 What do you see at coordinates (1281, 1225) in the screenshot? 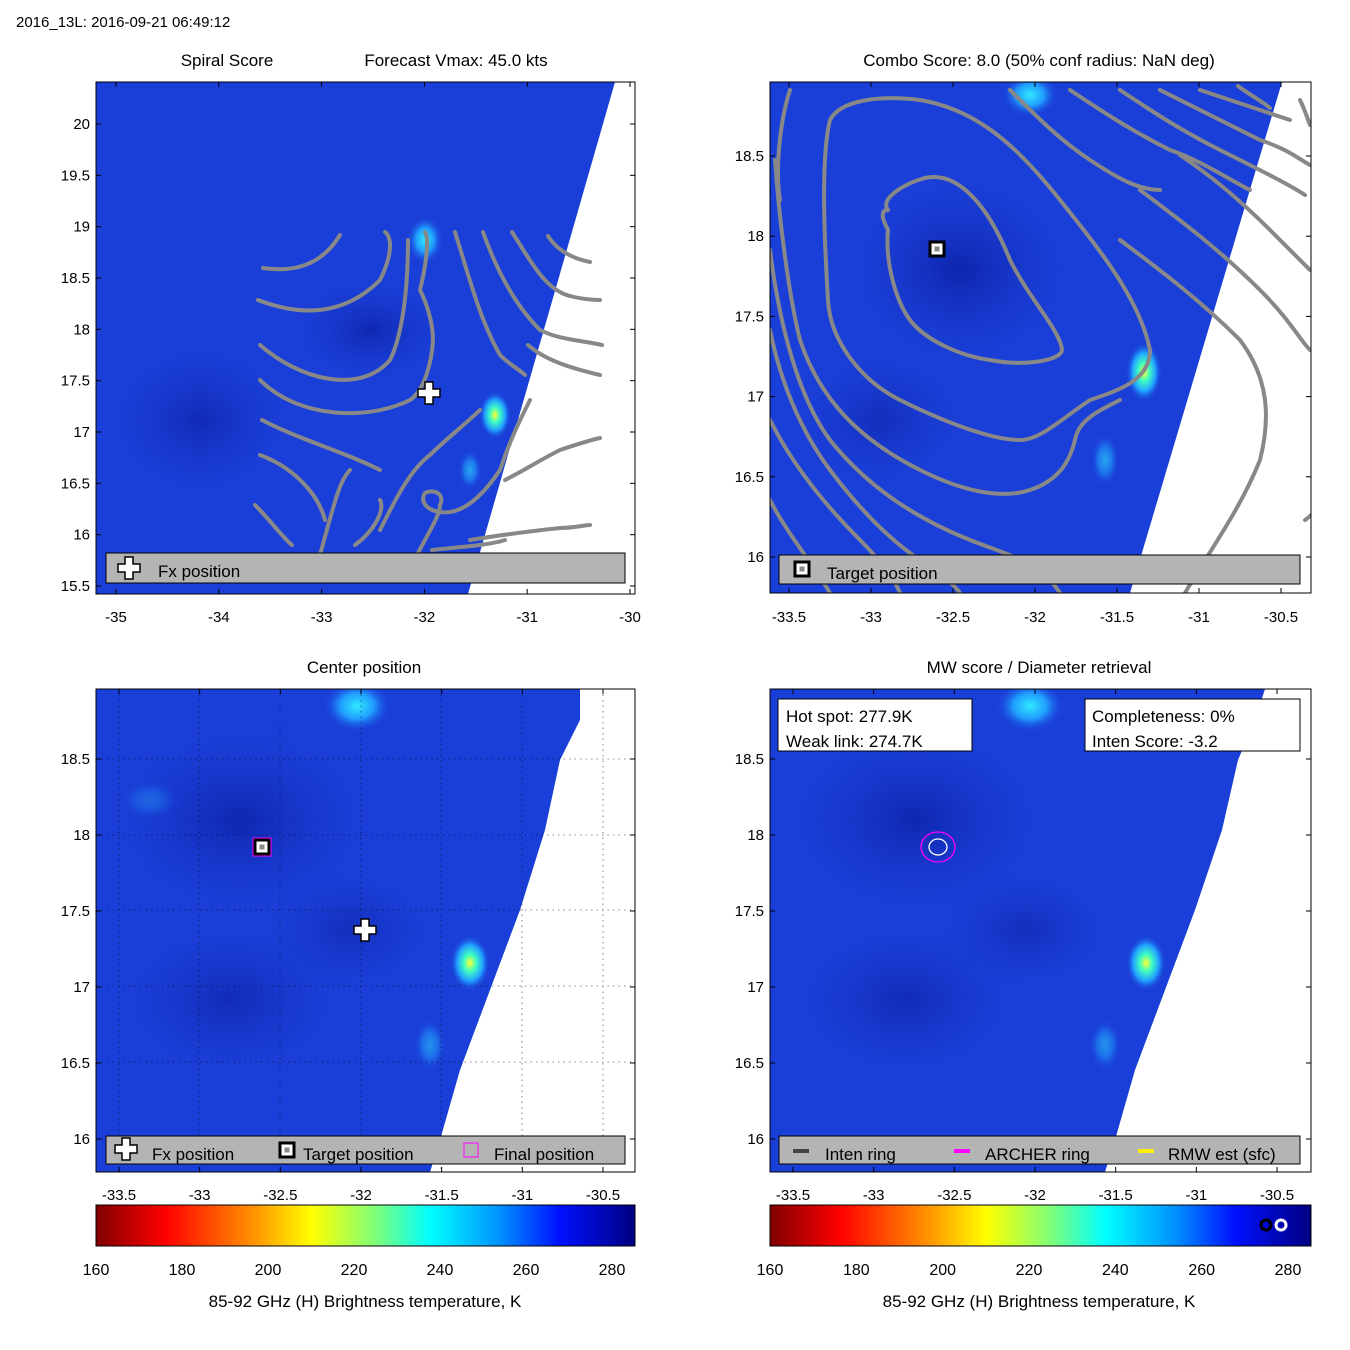
I see `rmw-ring-icon` at bounding box center [1281, 1225].